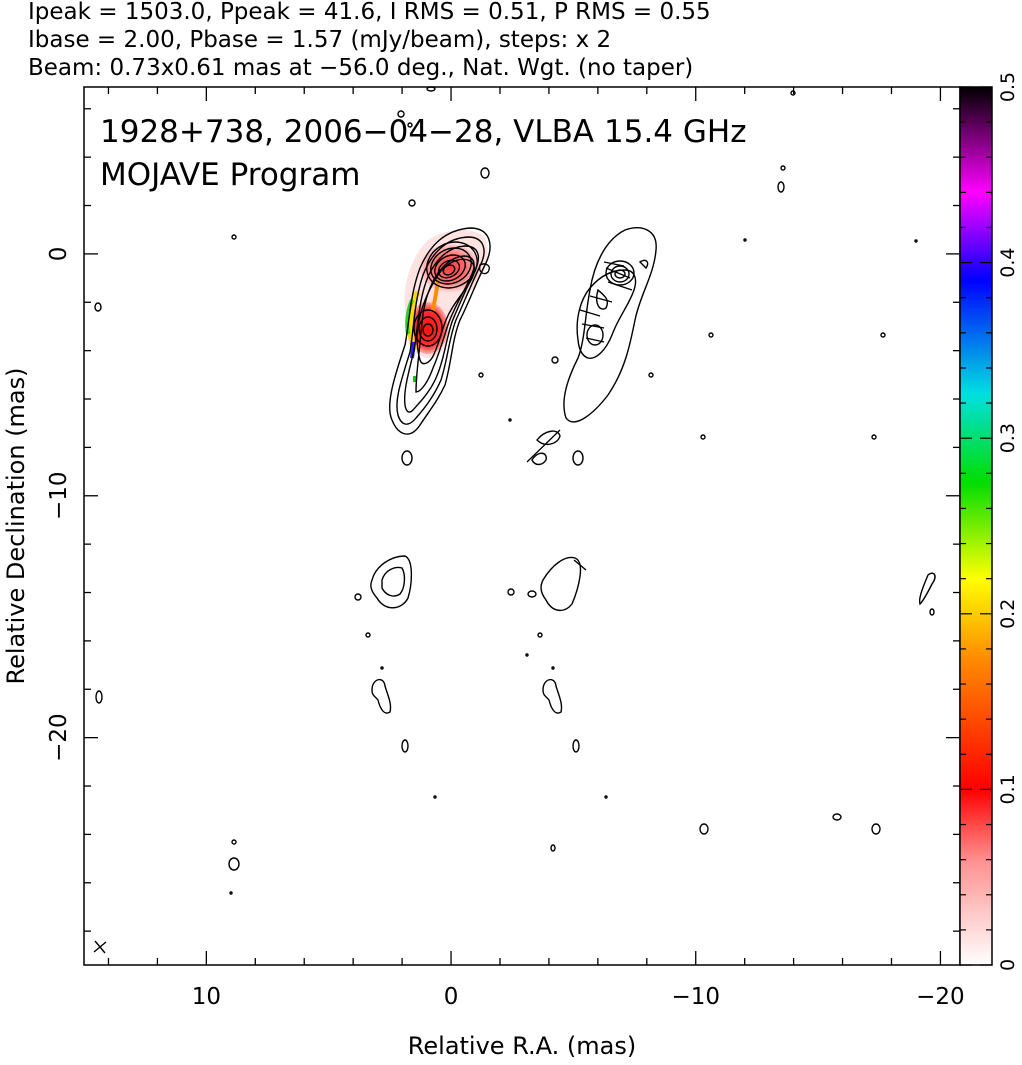  Describe the element at coordinates (1008, 965) in the screenshot. I see `colorbar-tick-label: 0` at that location.